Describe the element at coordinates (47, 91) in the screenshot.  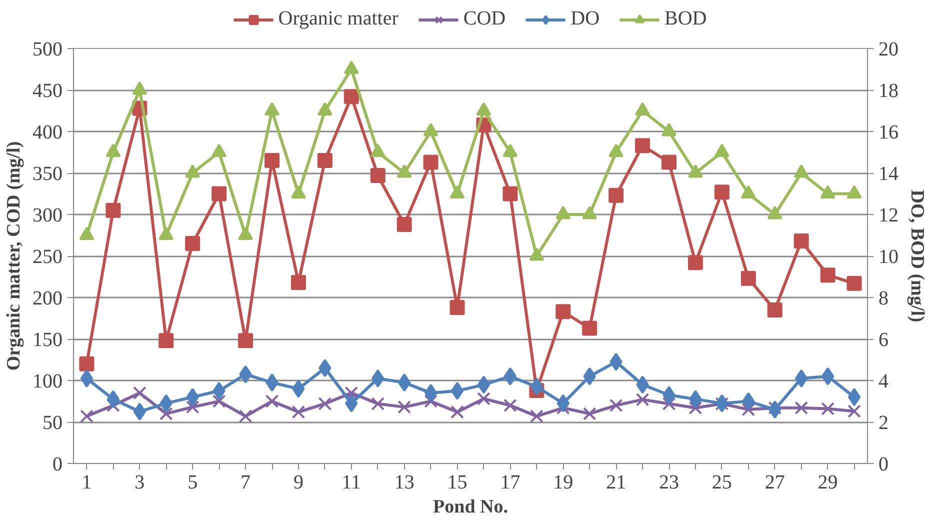
I see `y-tick-label: 450` at that location.